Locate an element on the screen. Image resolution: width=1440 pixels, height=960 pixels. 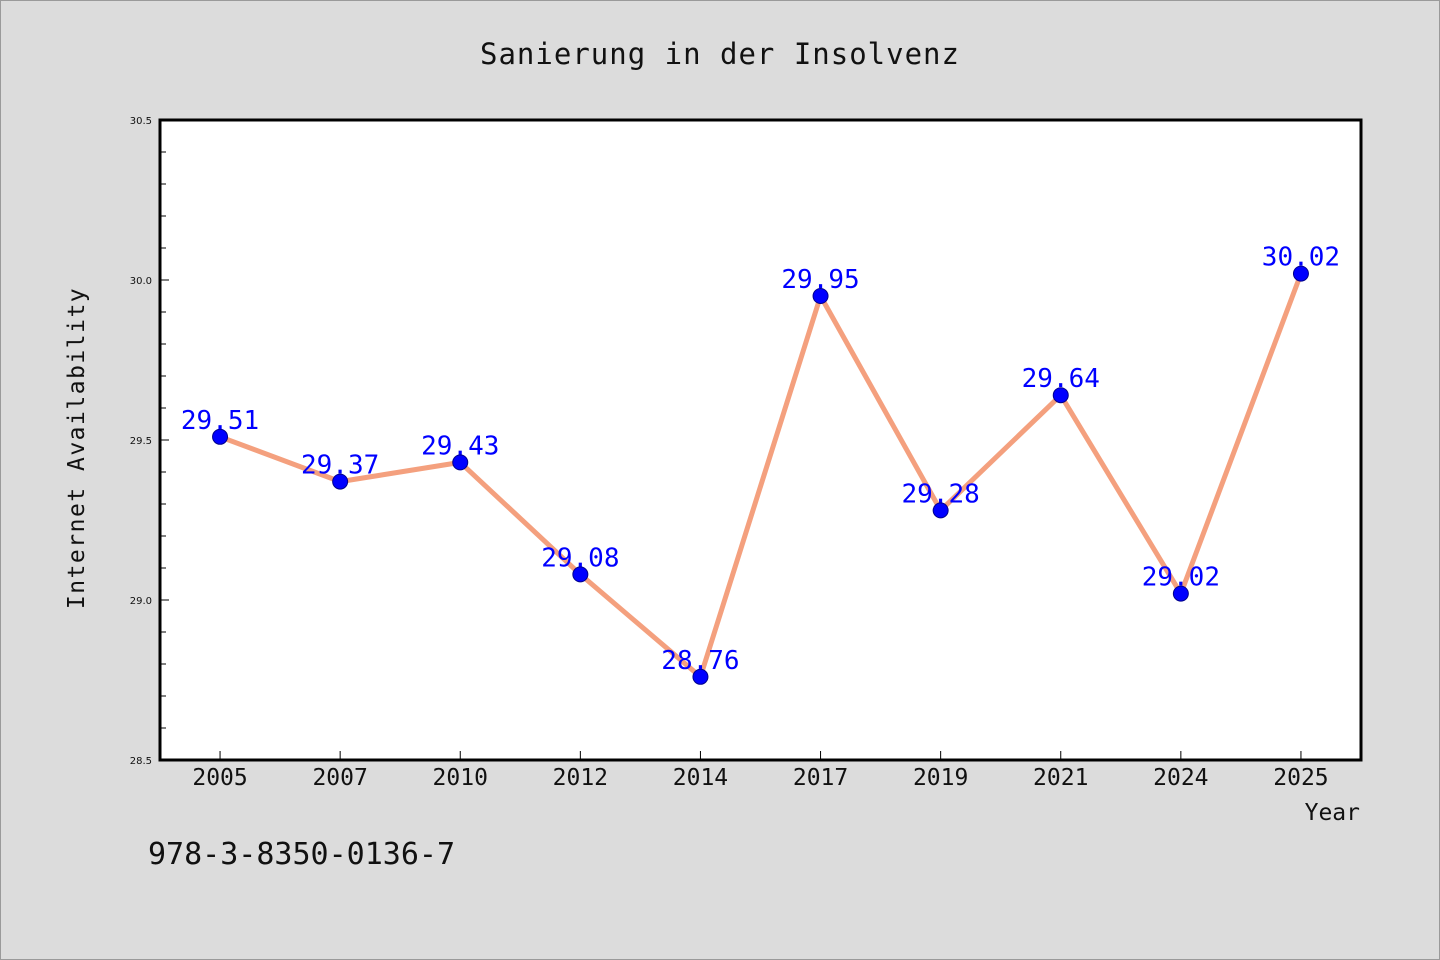
data-label: 29.02 is located at coordinates (1181, 578).